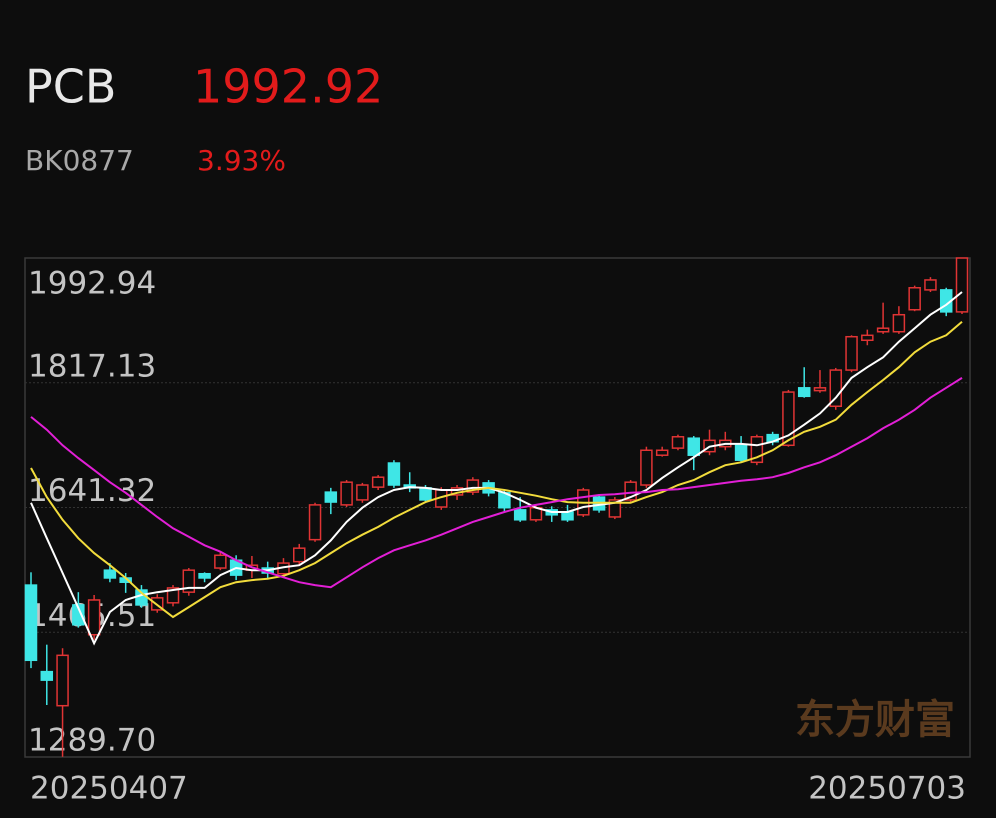 Image resolution: width=996 pixels, height=818 pixels. What do you see at coordinates (109, 789) in the screenshot?
I see `x-tick-label: 20250407` at bounding box center [109, 789].